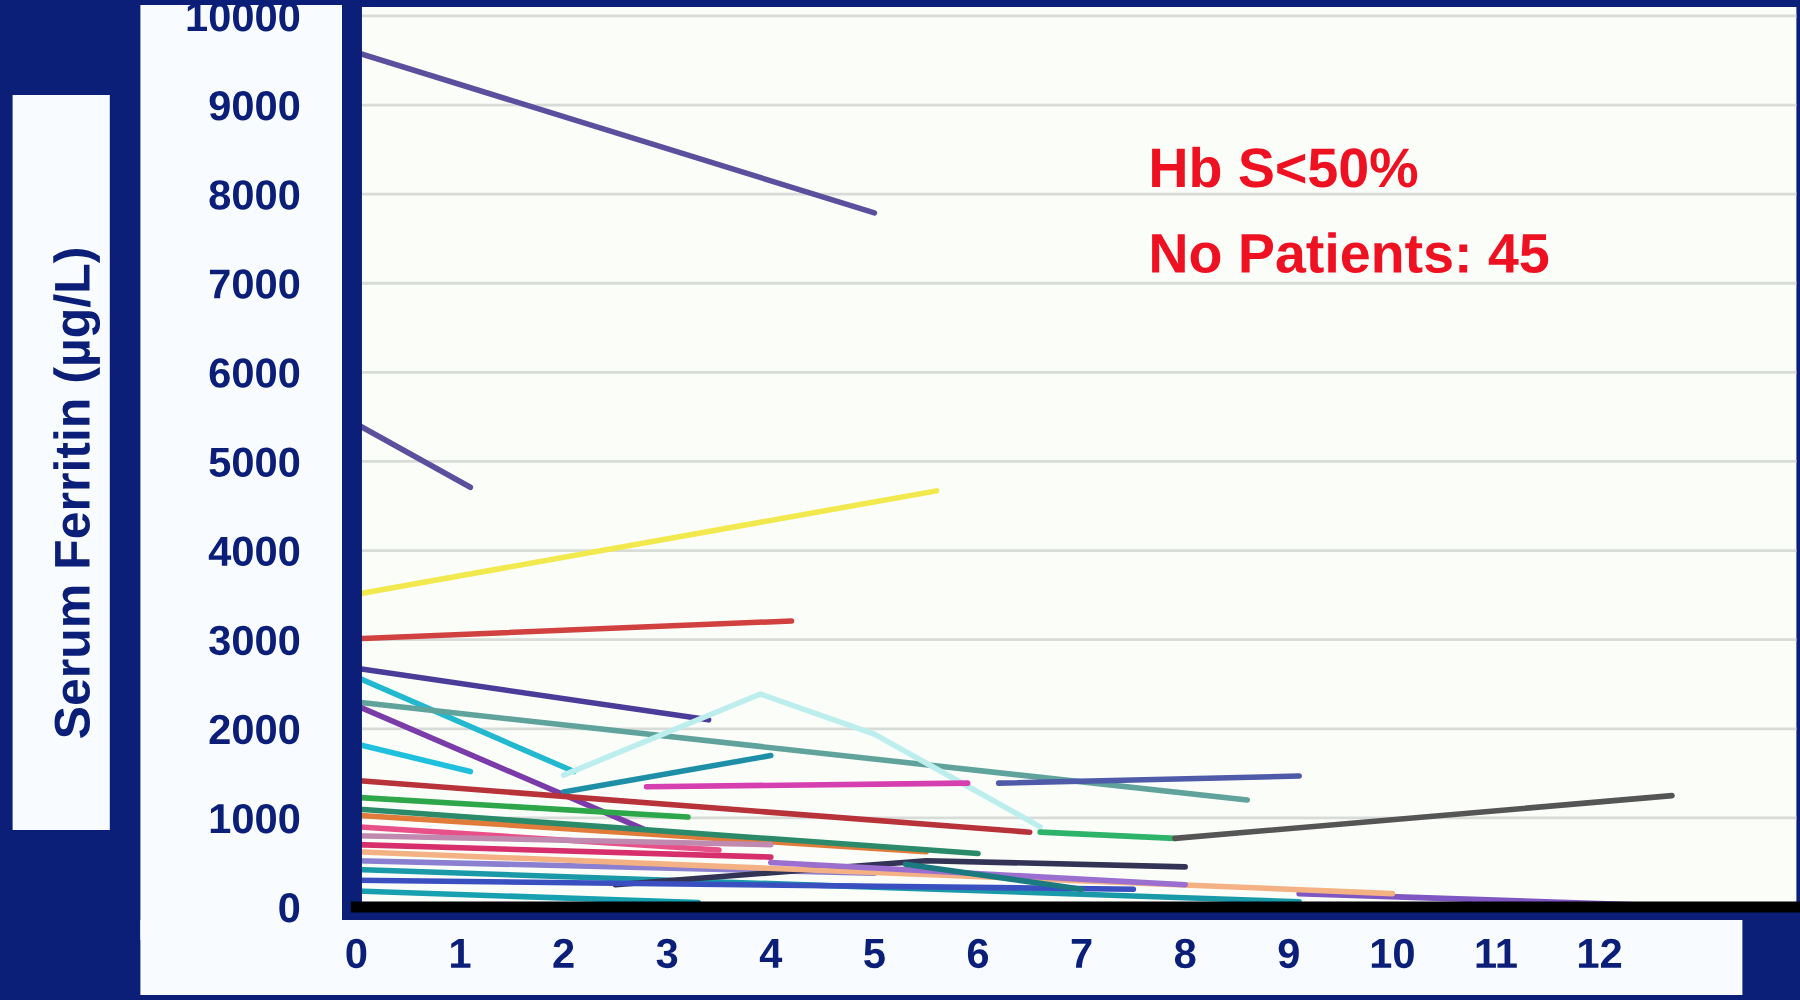 This screenshot has width=1800, height=1000. Describe the element at coordinates (1496, 953) in the screenshot. I see `x-tick-label: 11` at that location.